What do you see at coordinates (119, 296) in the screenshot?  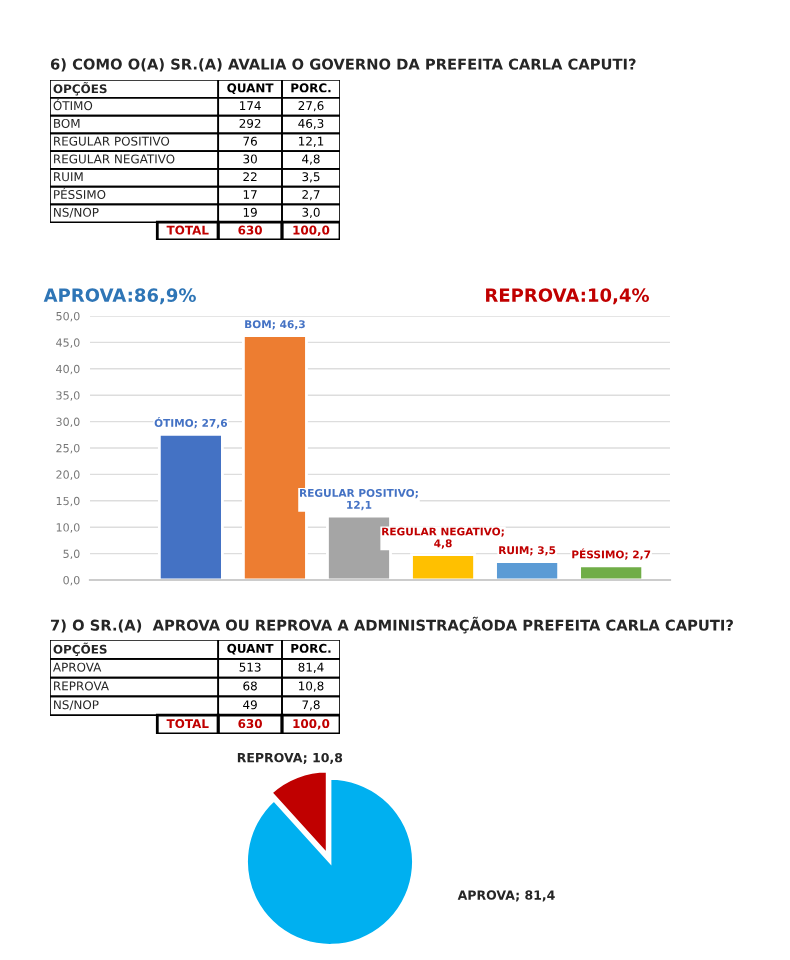 I see `text: APROVA:86,9%` at bounding box center [119, 296].